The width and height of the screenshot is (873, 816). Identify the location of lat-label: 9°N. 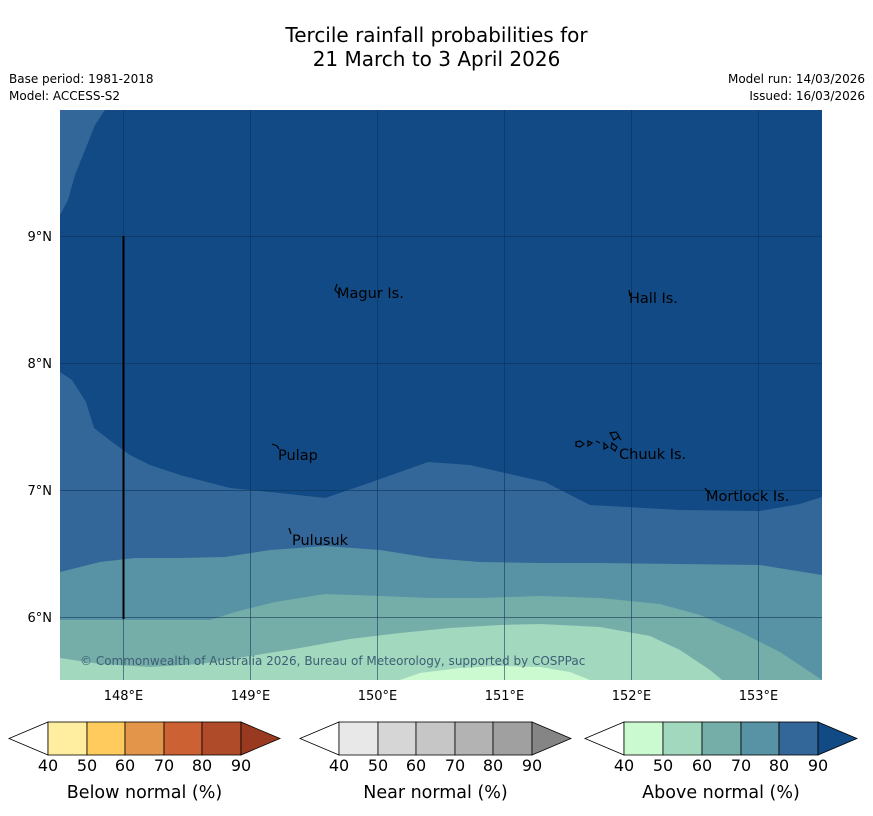
(40, 237).